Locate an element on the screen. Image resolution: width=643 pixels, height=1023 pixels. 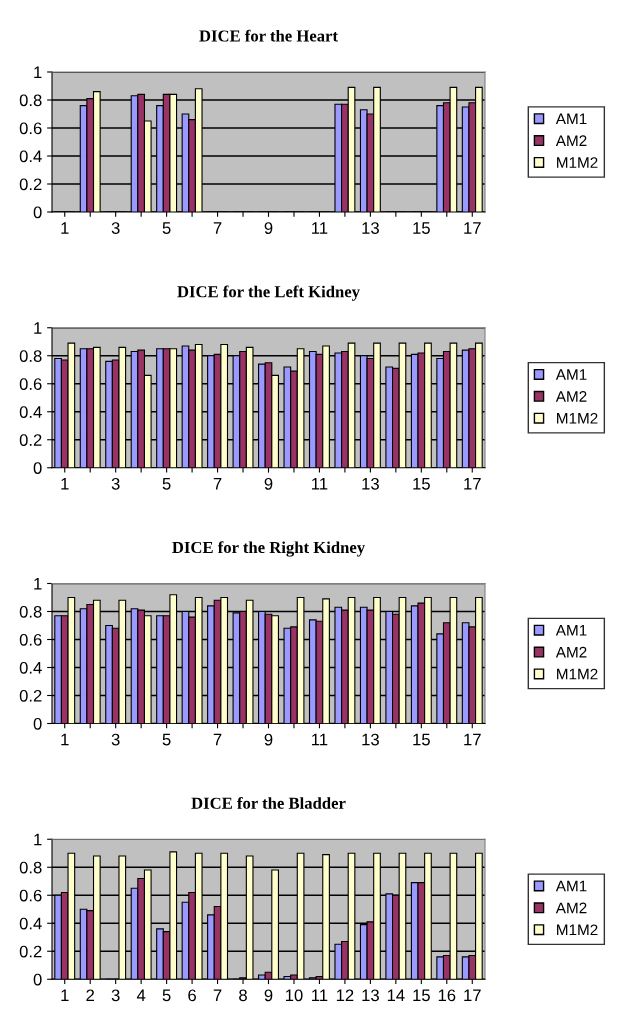
x-tick-label: 6 is located at coordinates (192, 995).